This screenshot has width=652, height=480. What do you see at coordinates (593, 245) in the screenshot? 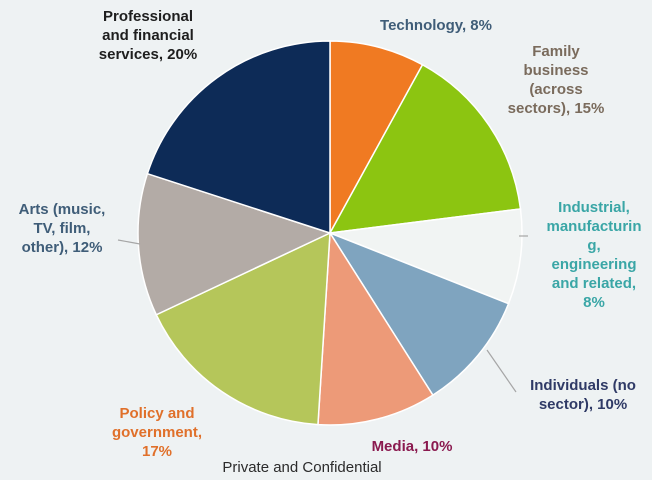
I see `slice-label-line: g,` at bounding box center [593, 245].